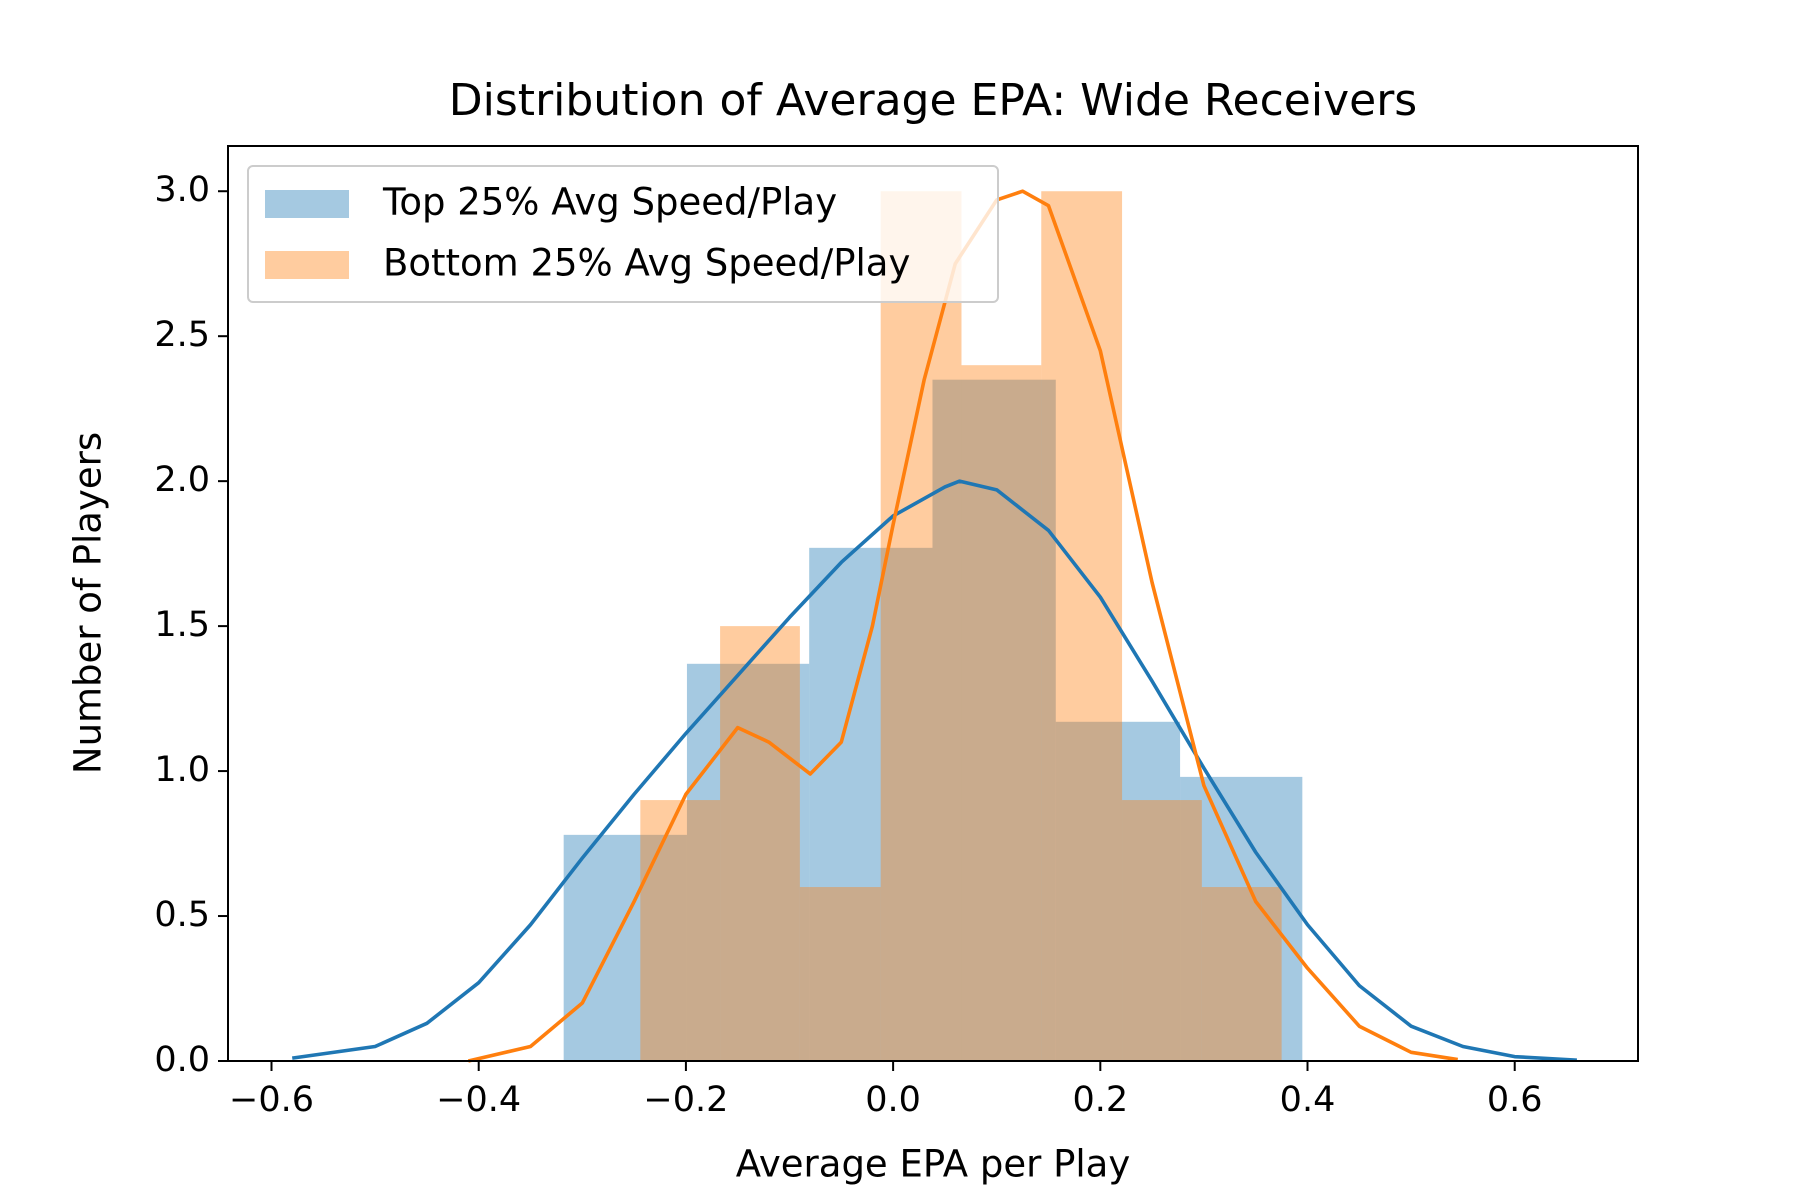 The image size is (1800, 1200). Describe the element at coordinates (271, 1100) in the screenshot. I see `x-tick-label: −0.6` at that location.